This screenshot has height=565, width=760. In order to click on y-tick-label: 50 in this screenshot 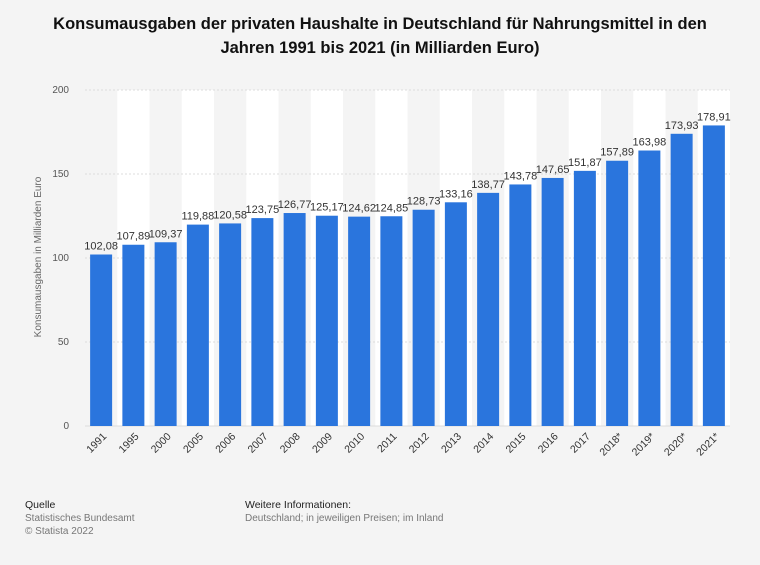, I will do `click(64, 342)`.